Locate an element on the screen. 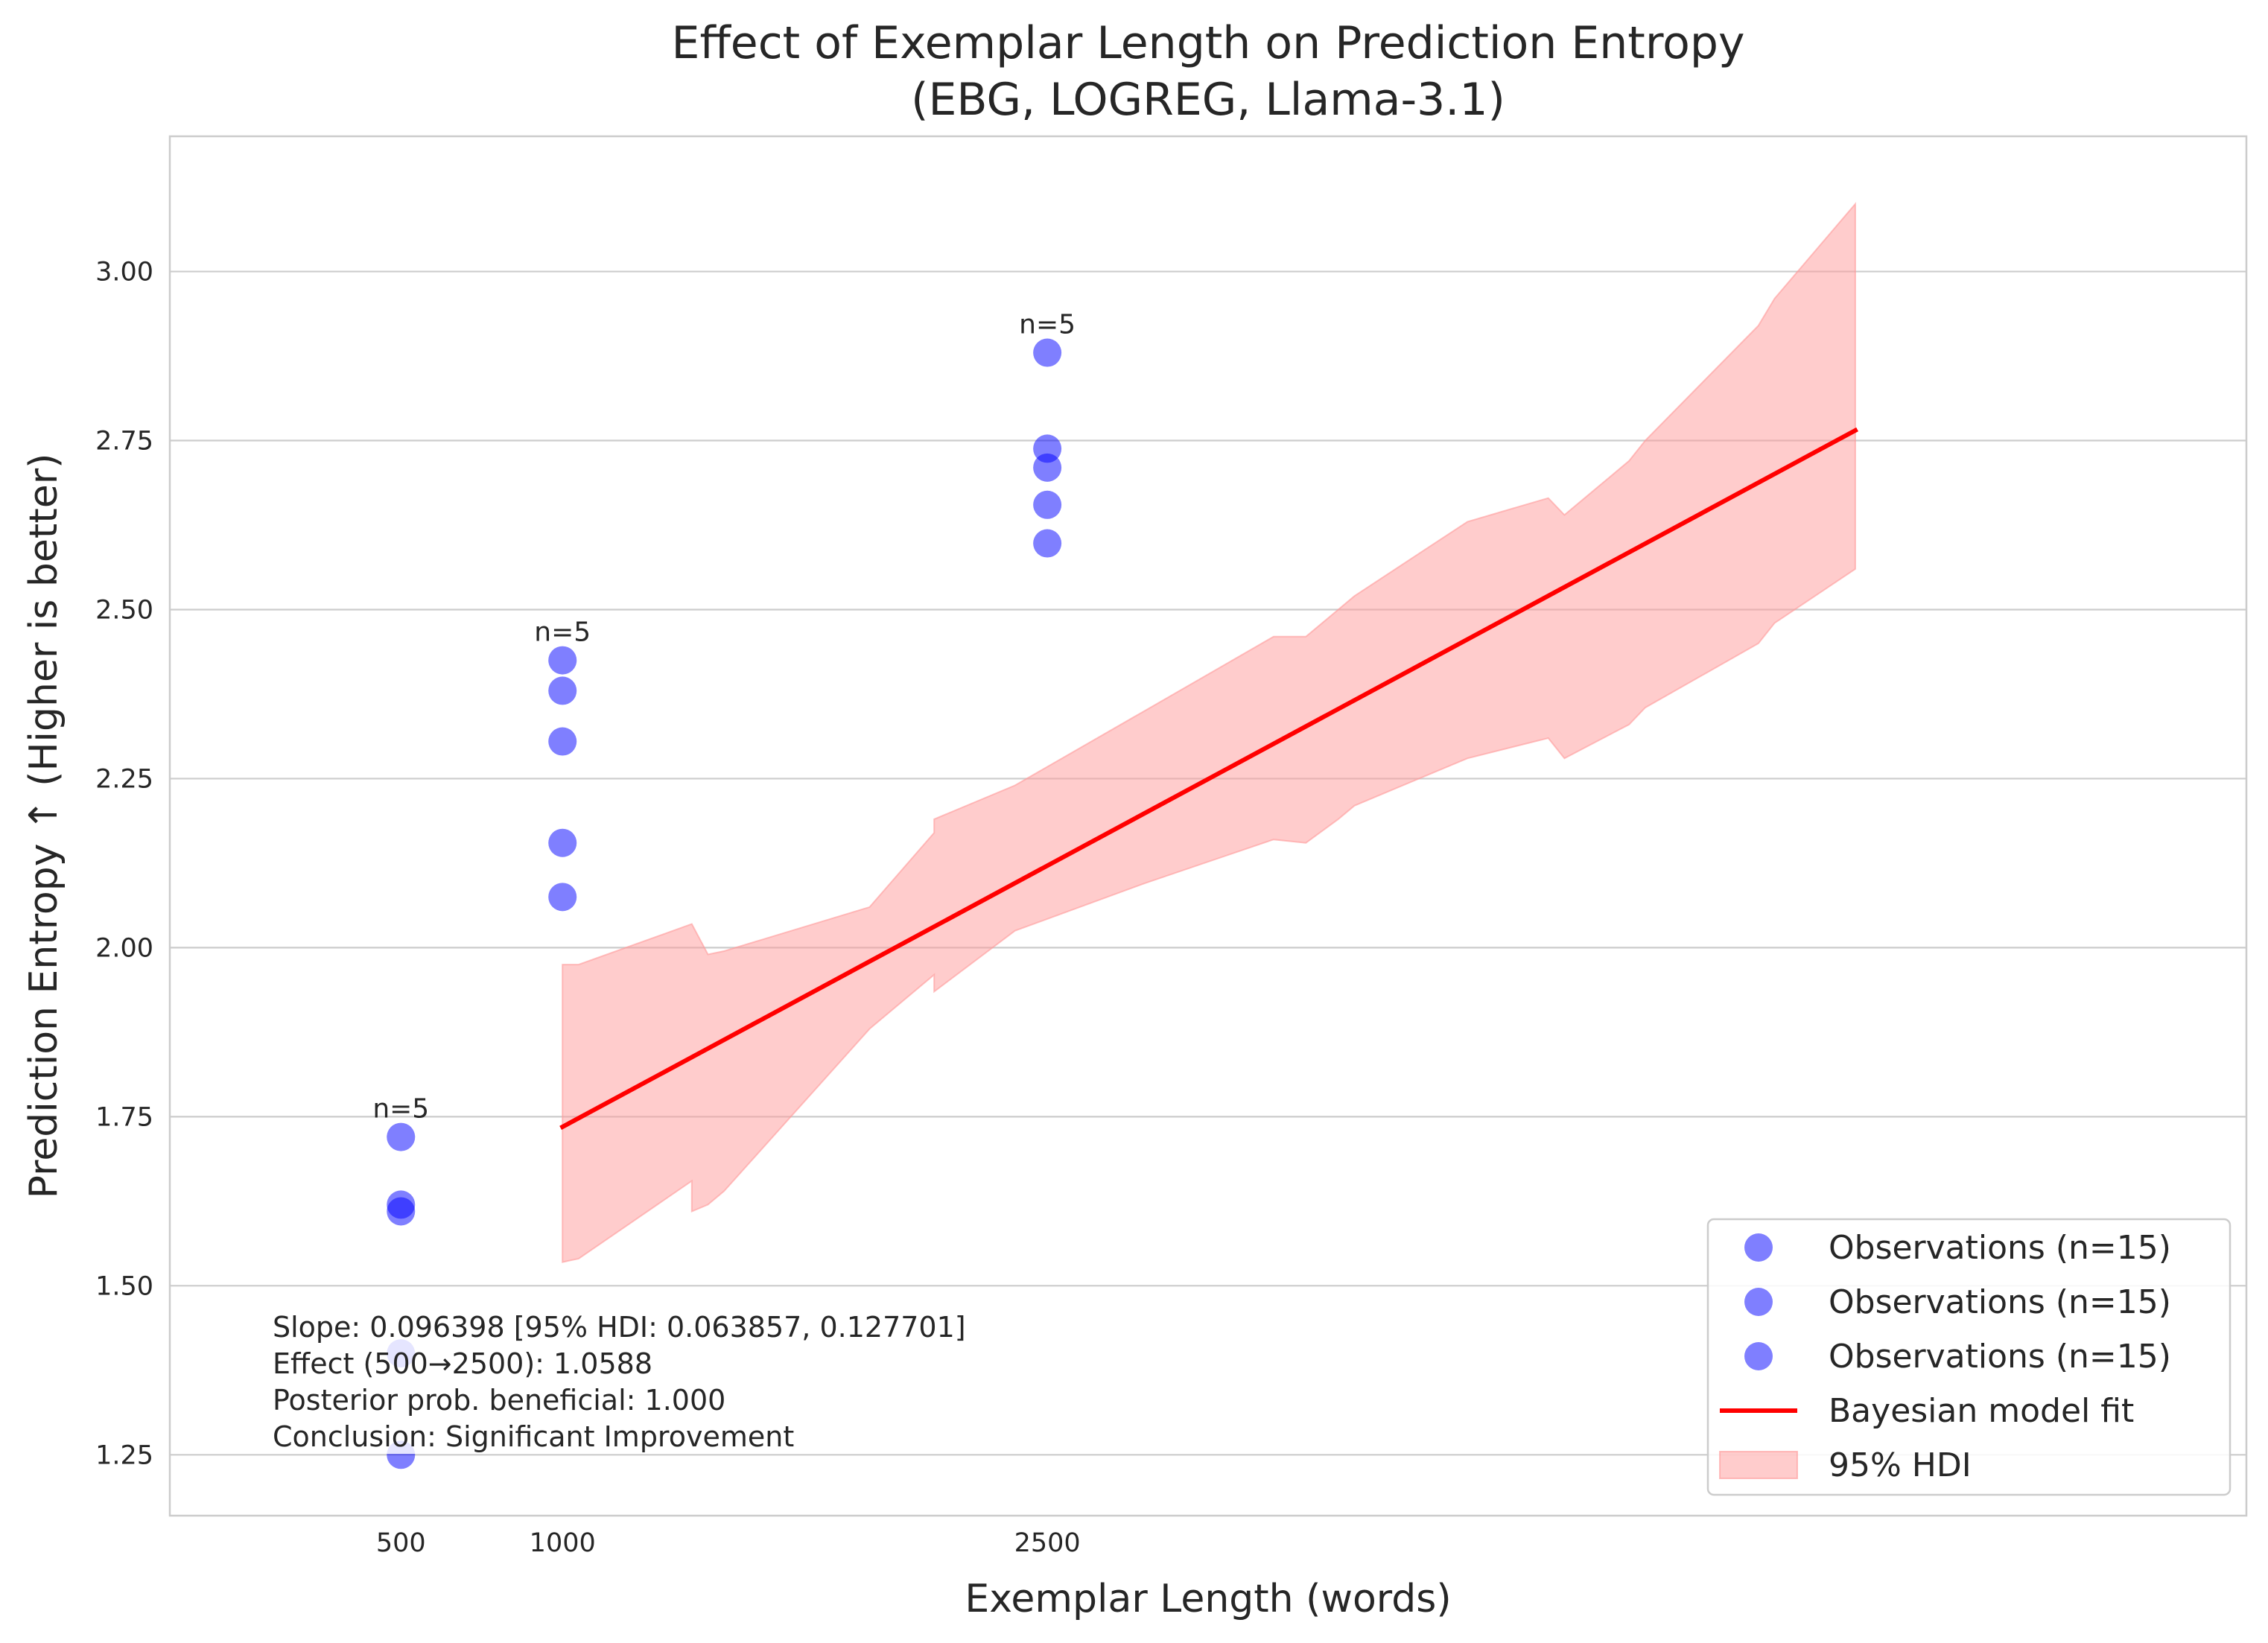 The height and width of the screenshot is (1643, 2268). y-tick-label: 2.50 is located at coordinates (124, 610).